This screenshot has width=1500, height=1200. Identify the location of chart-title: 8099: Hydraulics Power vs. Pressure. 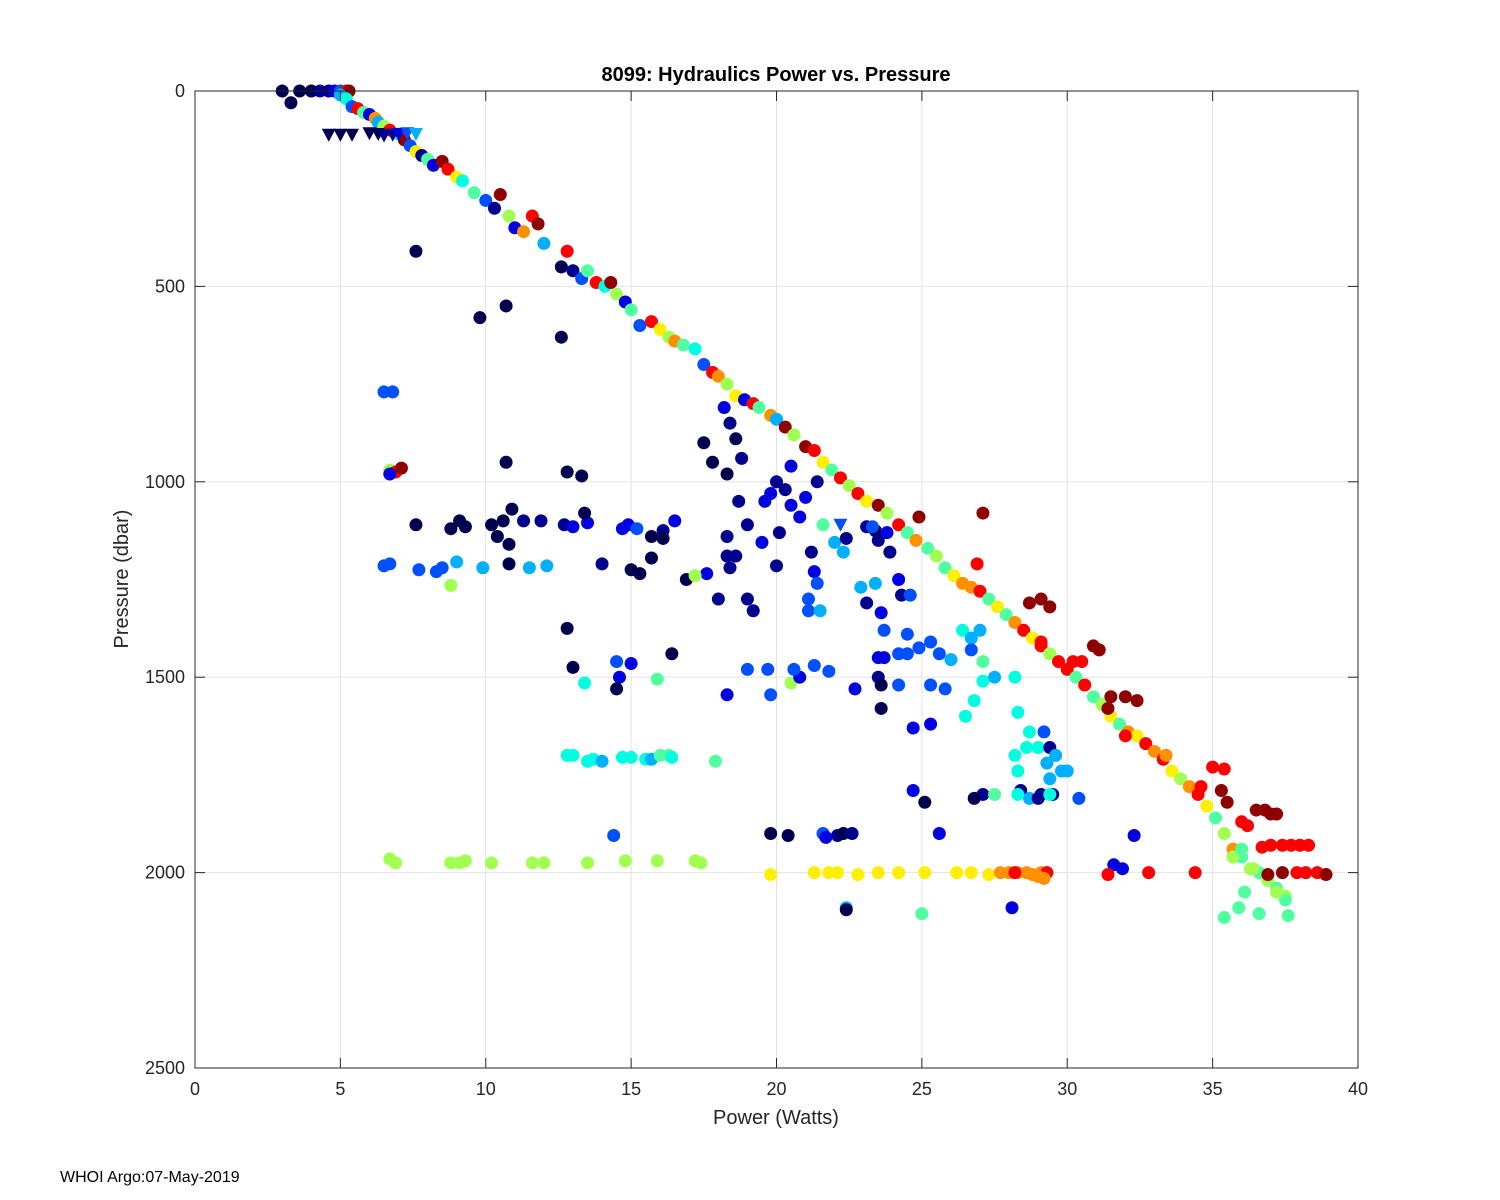
(775, 75).